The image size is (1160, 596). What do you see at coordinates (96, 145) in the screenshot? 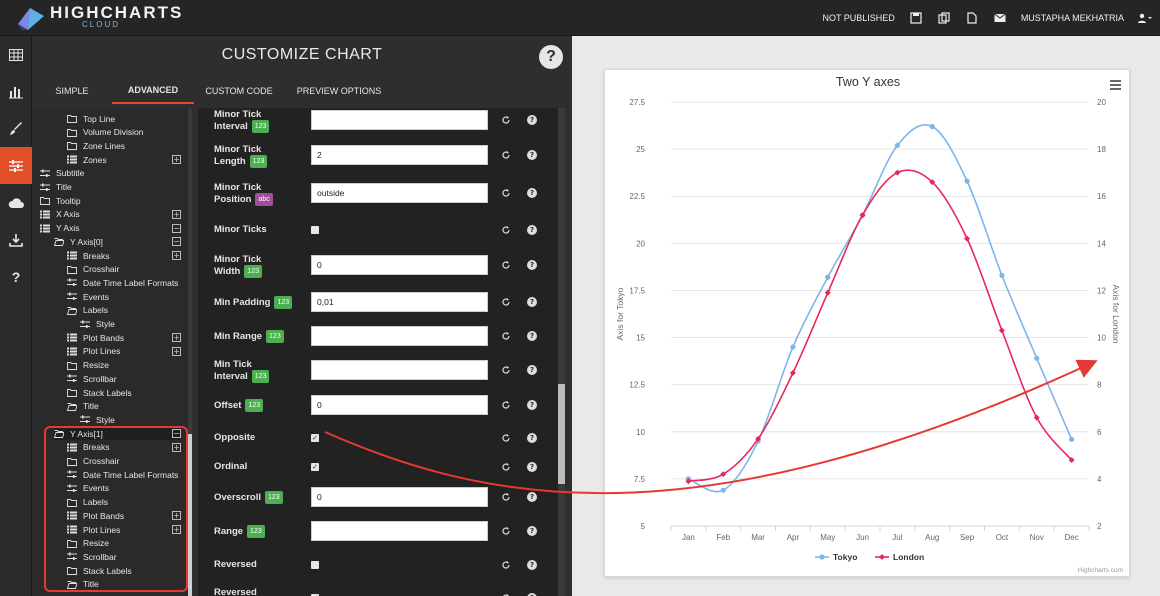
I see `tree-item: Zone Lines` at bounding box center [96, 145].